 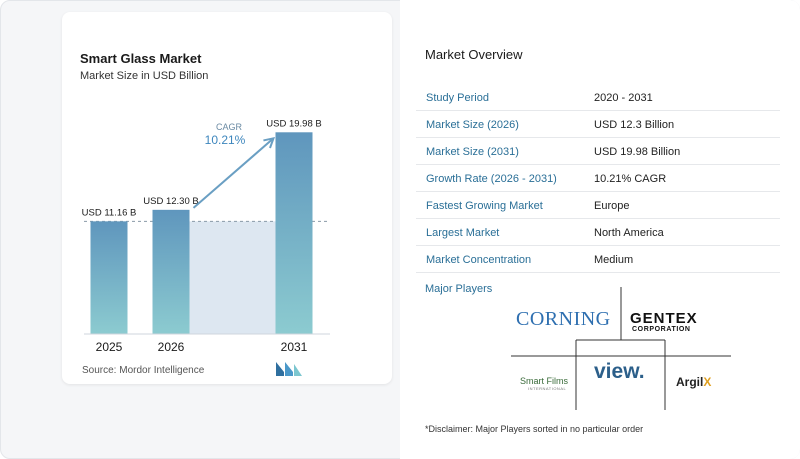 What do you see at coordinates (661, 329) in the screenshot?
I see `gentex-logo-sub: CORPORATION` at bounding box center [661, 329].